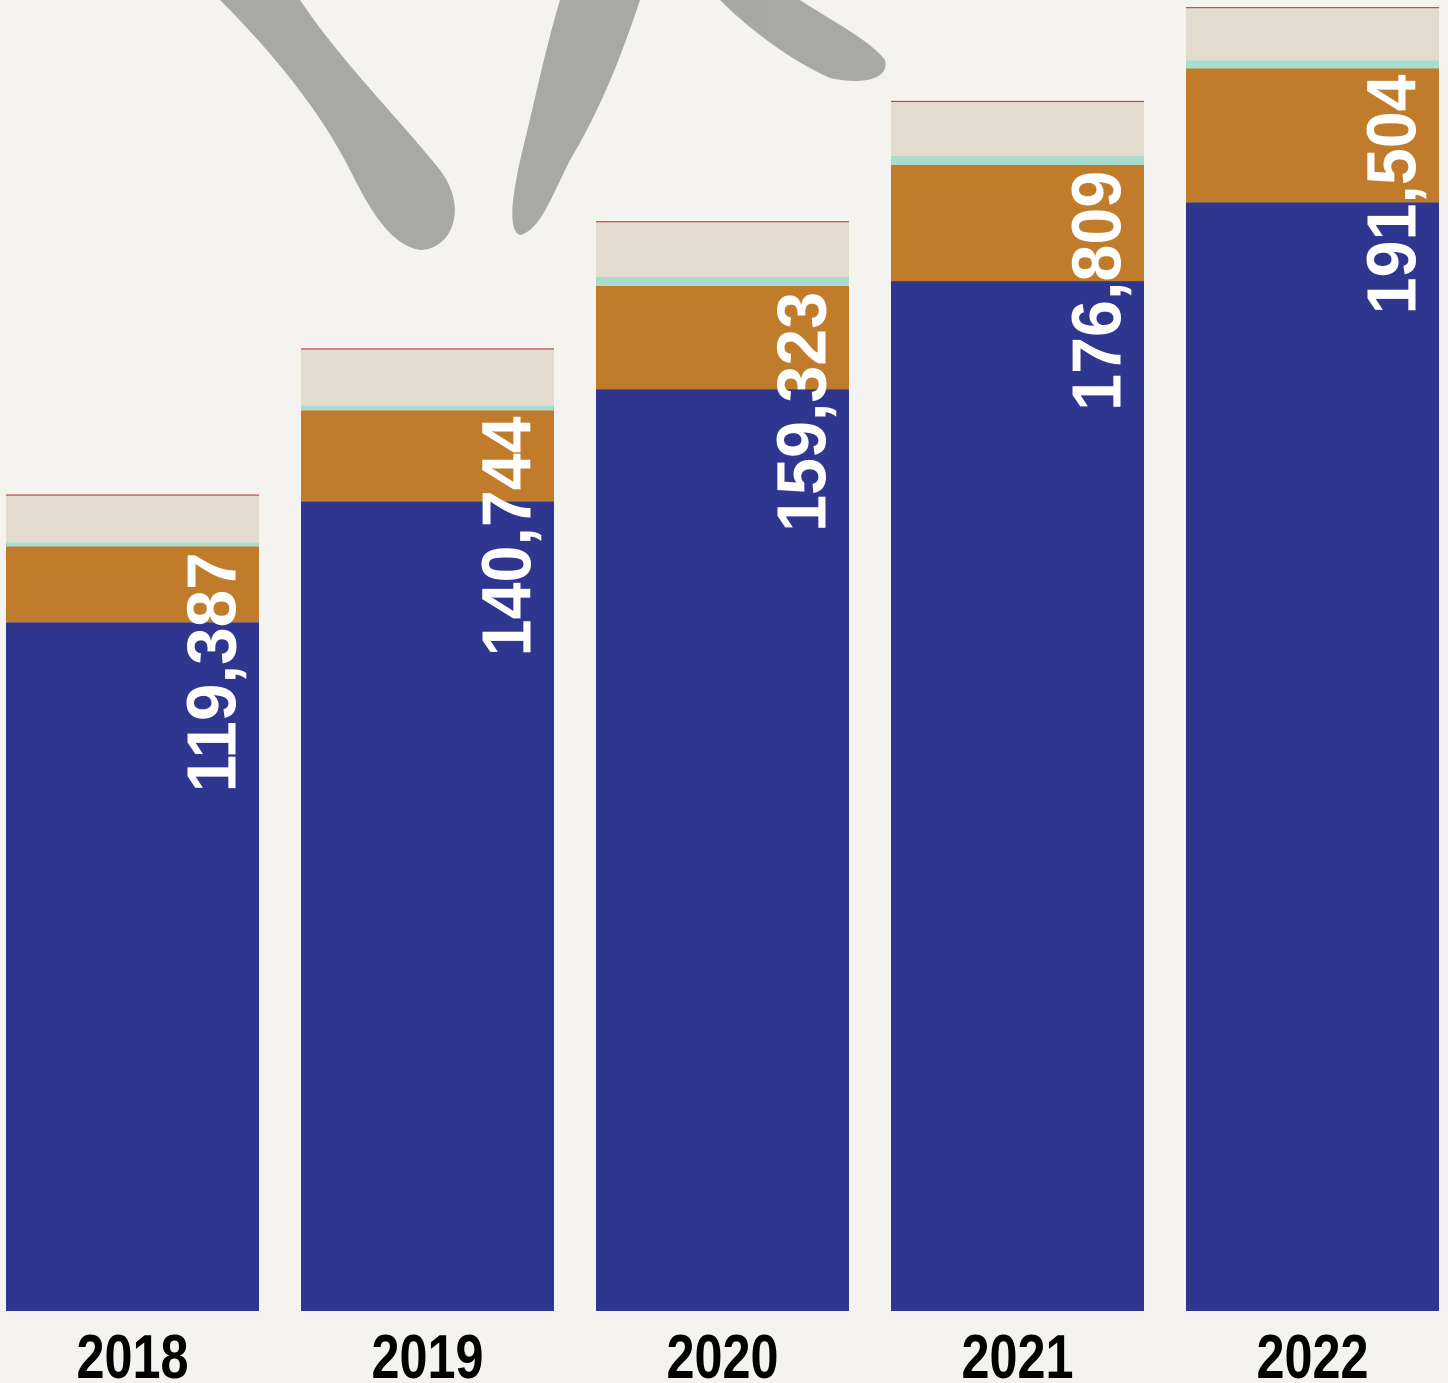 The width and height of the screenshot is (1448, 1383). What do you see at coordinates (723, 1353) in the screenshot?
I see `x-tick-label: 2020` at bounding box center [723, 1353].